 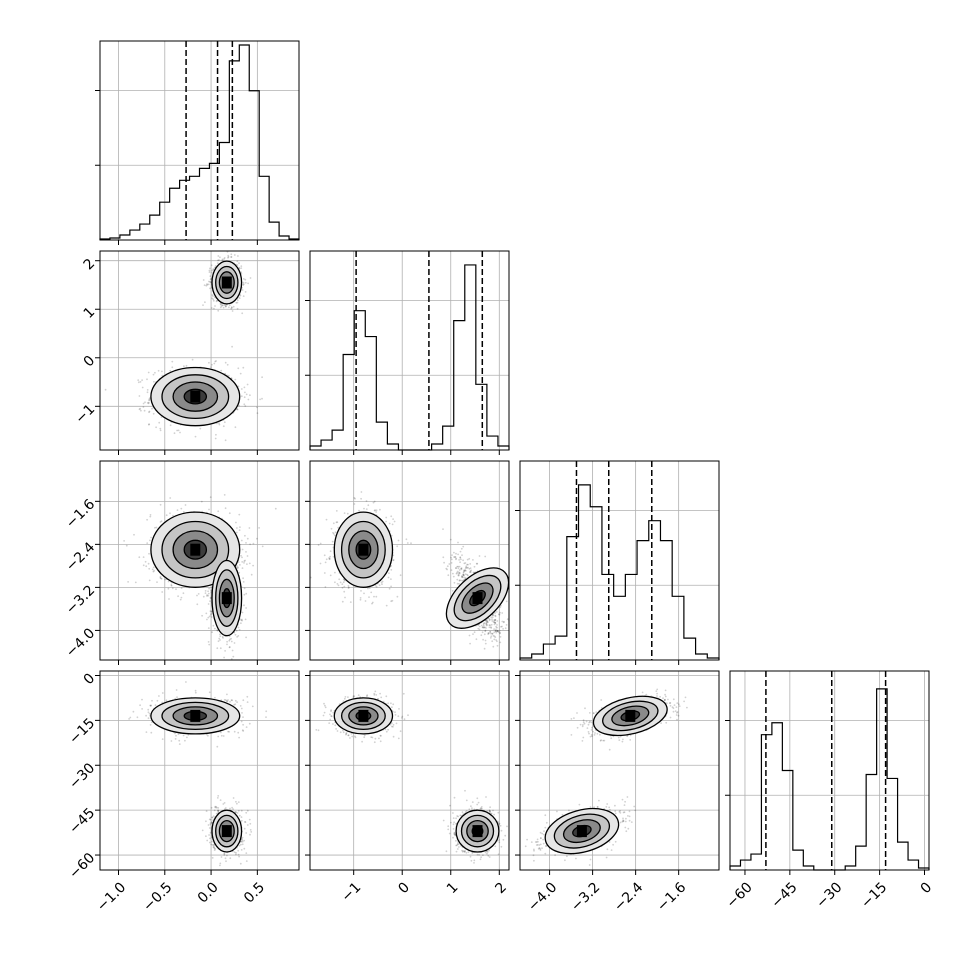 What do you see at coordinates (829, 770) in the screenshot?
I see `histogram-axes` at bounding box center [829, 770].